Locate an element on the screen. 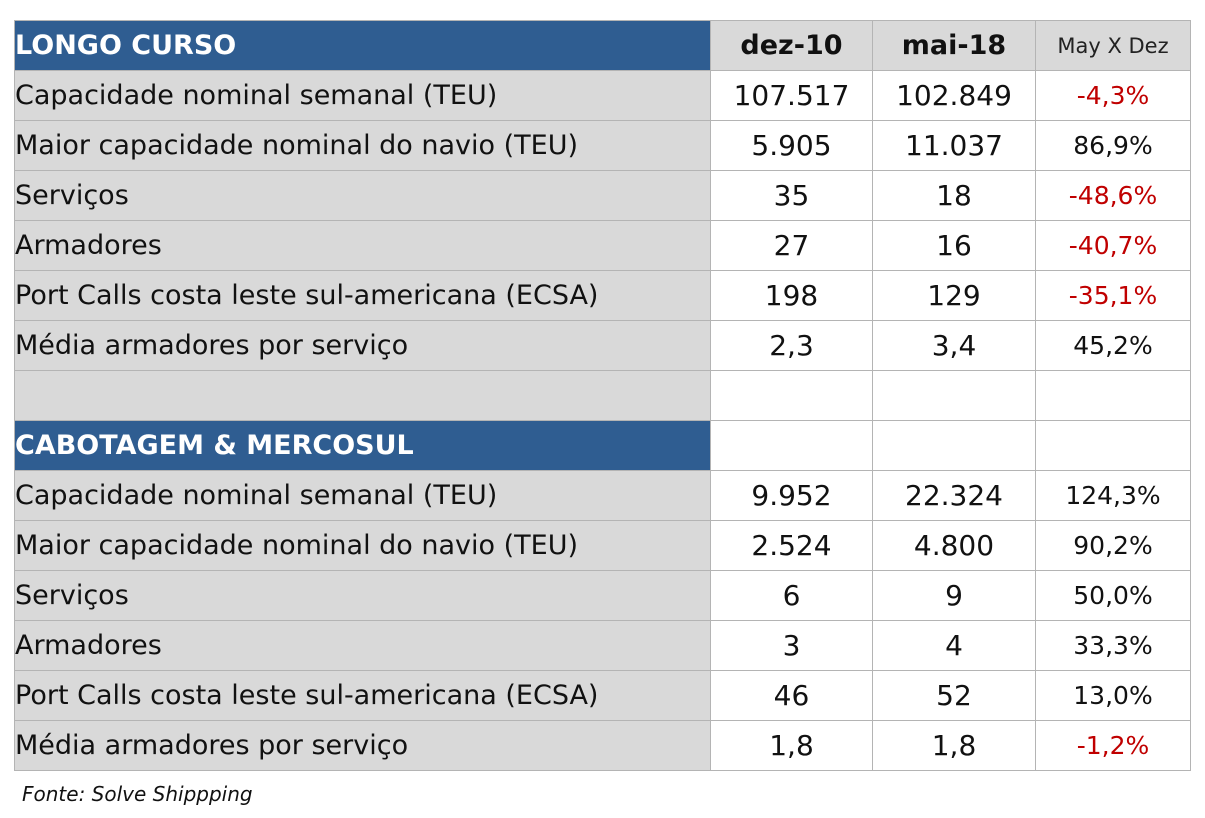 The height and width of the screenshot is (818, 1205). value-change: 45,2% is located at coordinates (1113, 345).